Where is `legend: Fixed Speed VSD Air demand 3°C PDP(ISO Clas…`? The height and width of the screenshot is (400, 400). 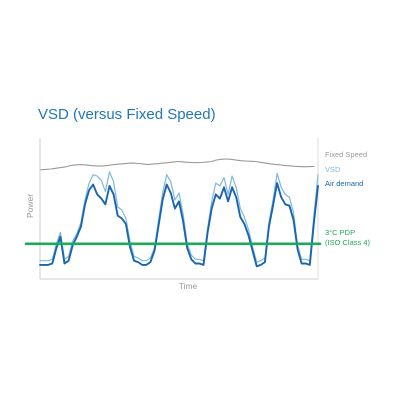
legend: Fixed Speed VSD Air demand 3°C PDP(ISO Clas… is located at coordinates (348, 198).